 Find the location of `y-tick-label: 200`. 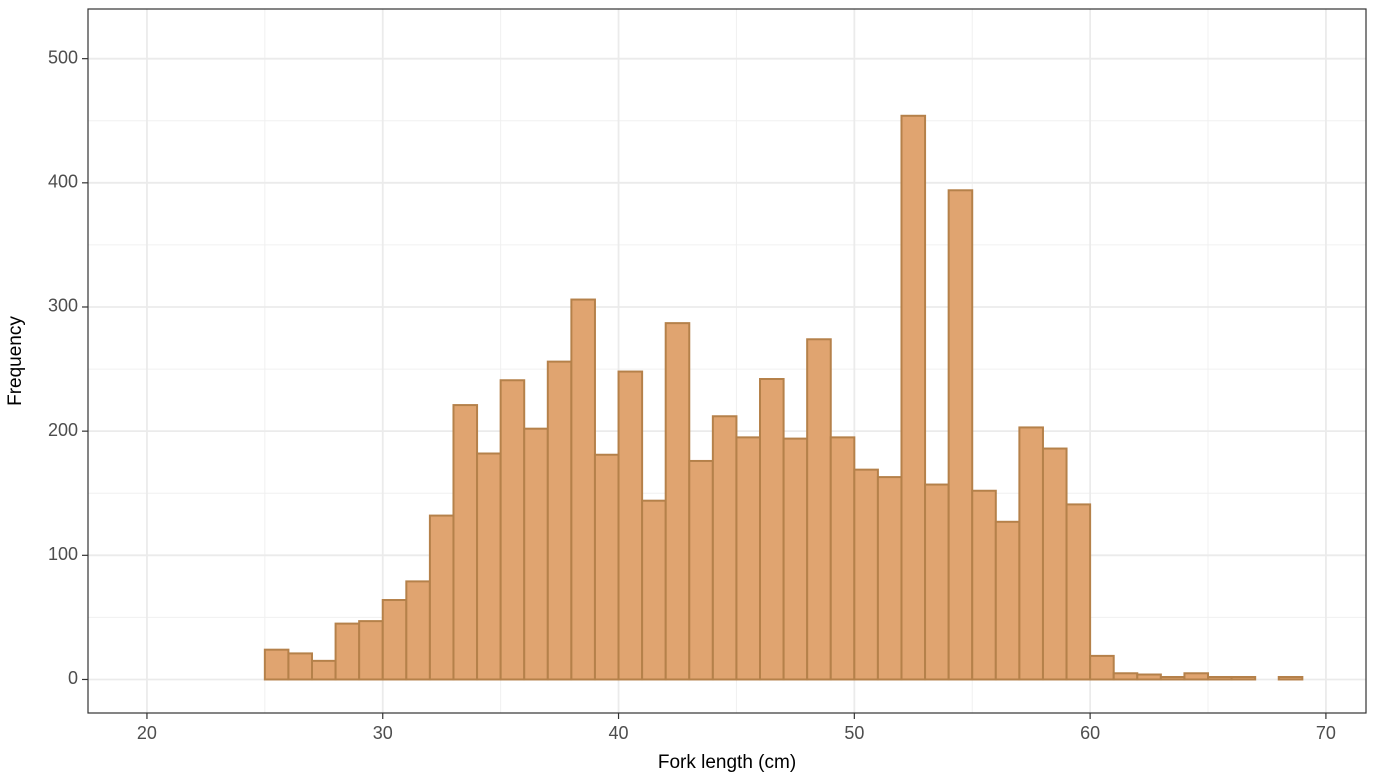

y-tick-label: 200 is located at coordinates (63, 430).